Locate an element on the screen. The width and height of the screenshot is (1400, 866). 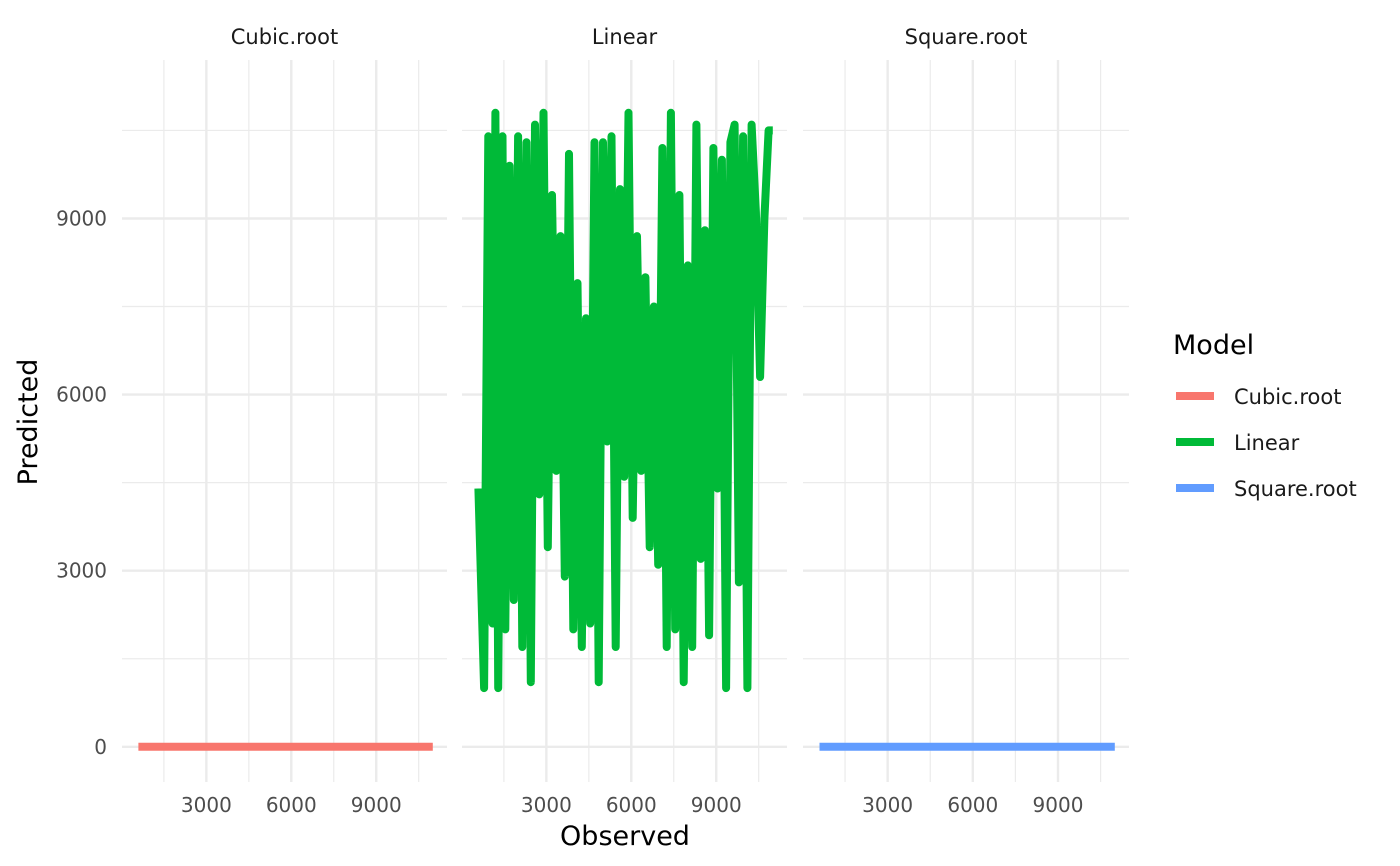
x-axis-title: Observed is located at coordinates (625, 836).